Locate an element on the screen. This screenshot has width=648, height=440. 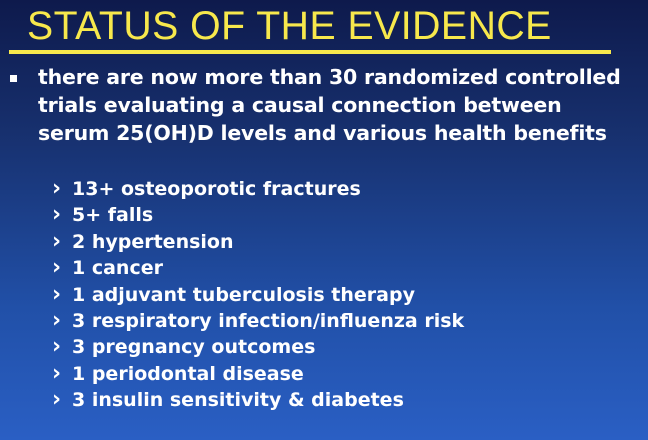
sub-bullet-item: › 2 hypertension is located at coordinates (258, 242).